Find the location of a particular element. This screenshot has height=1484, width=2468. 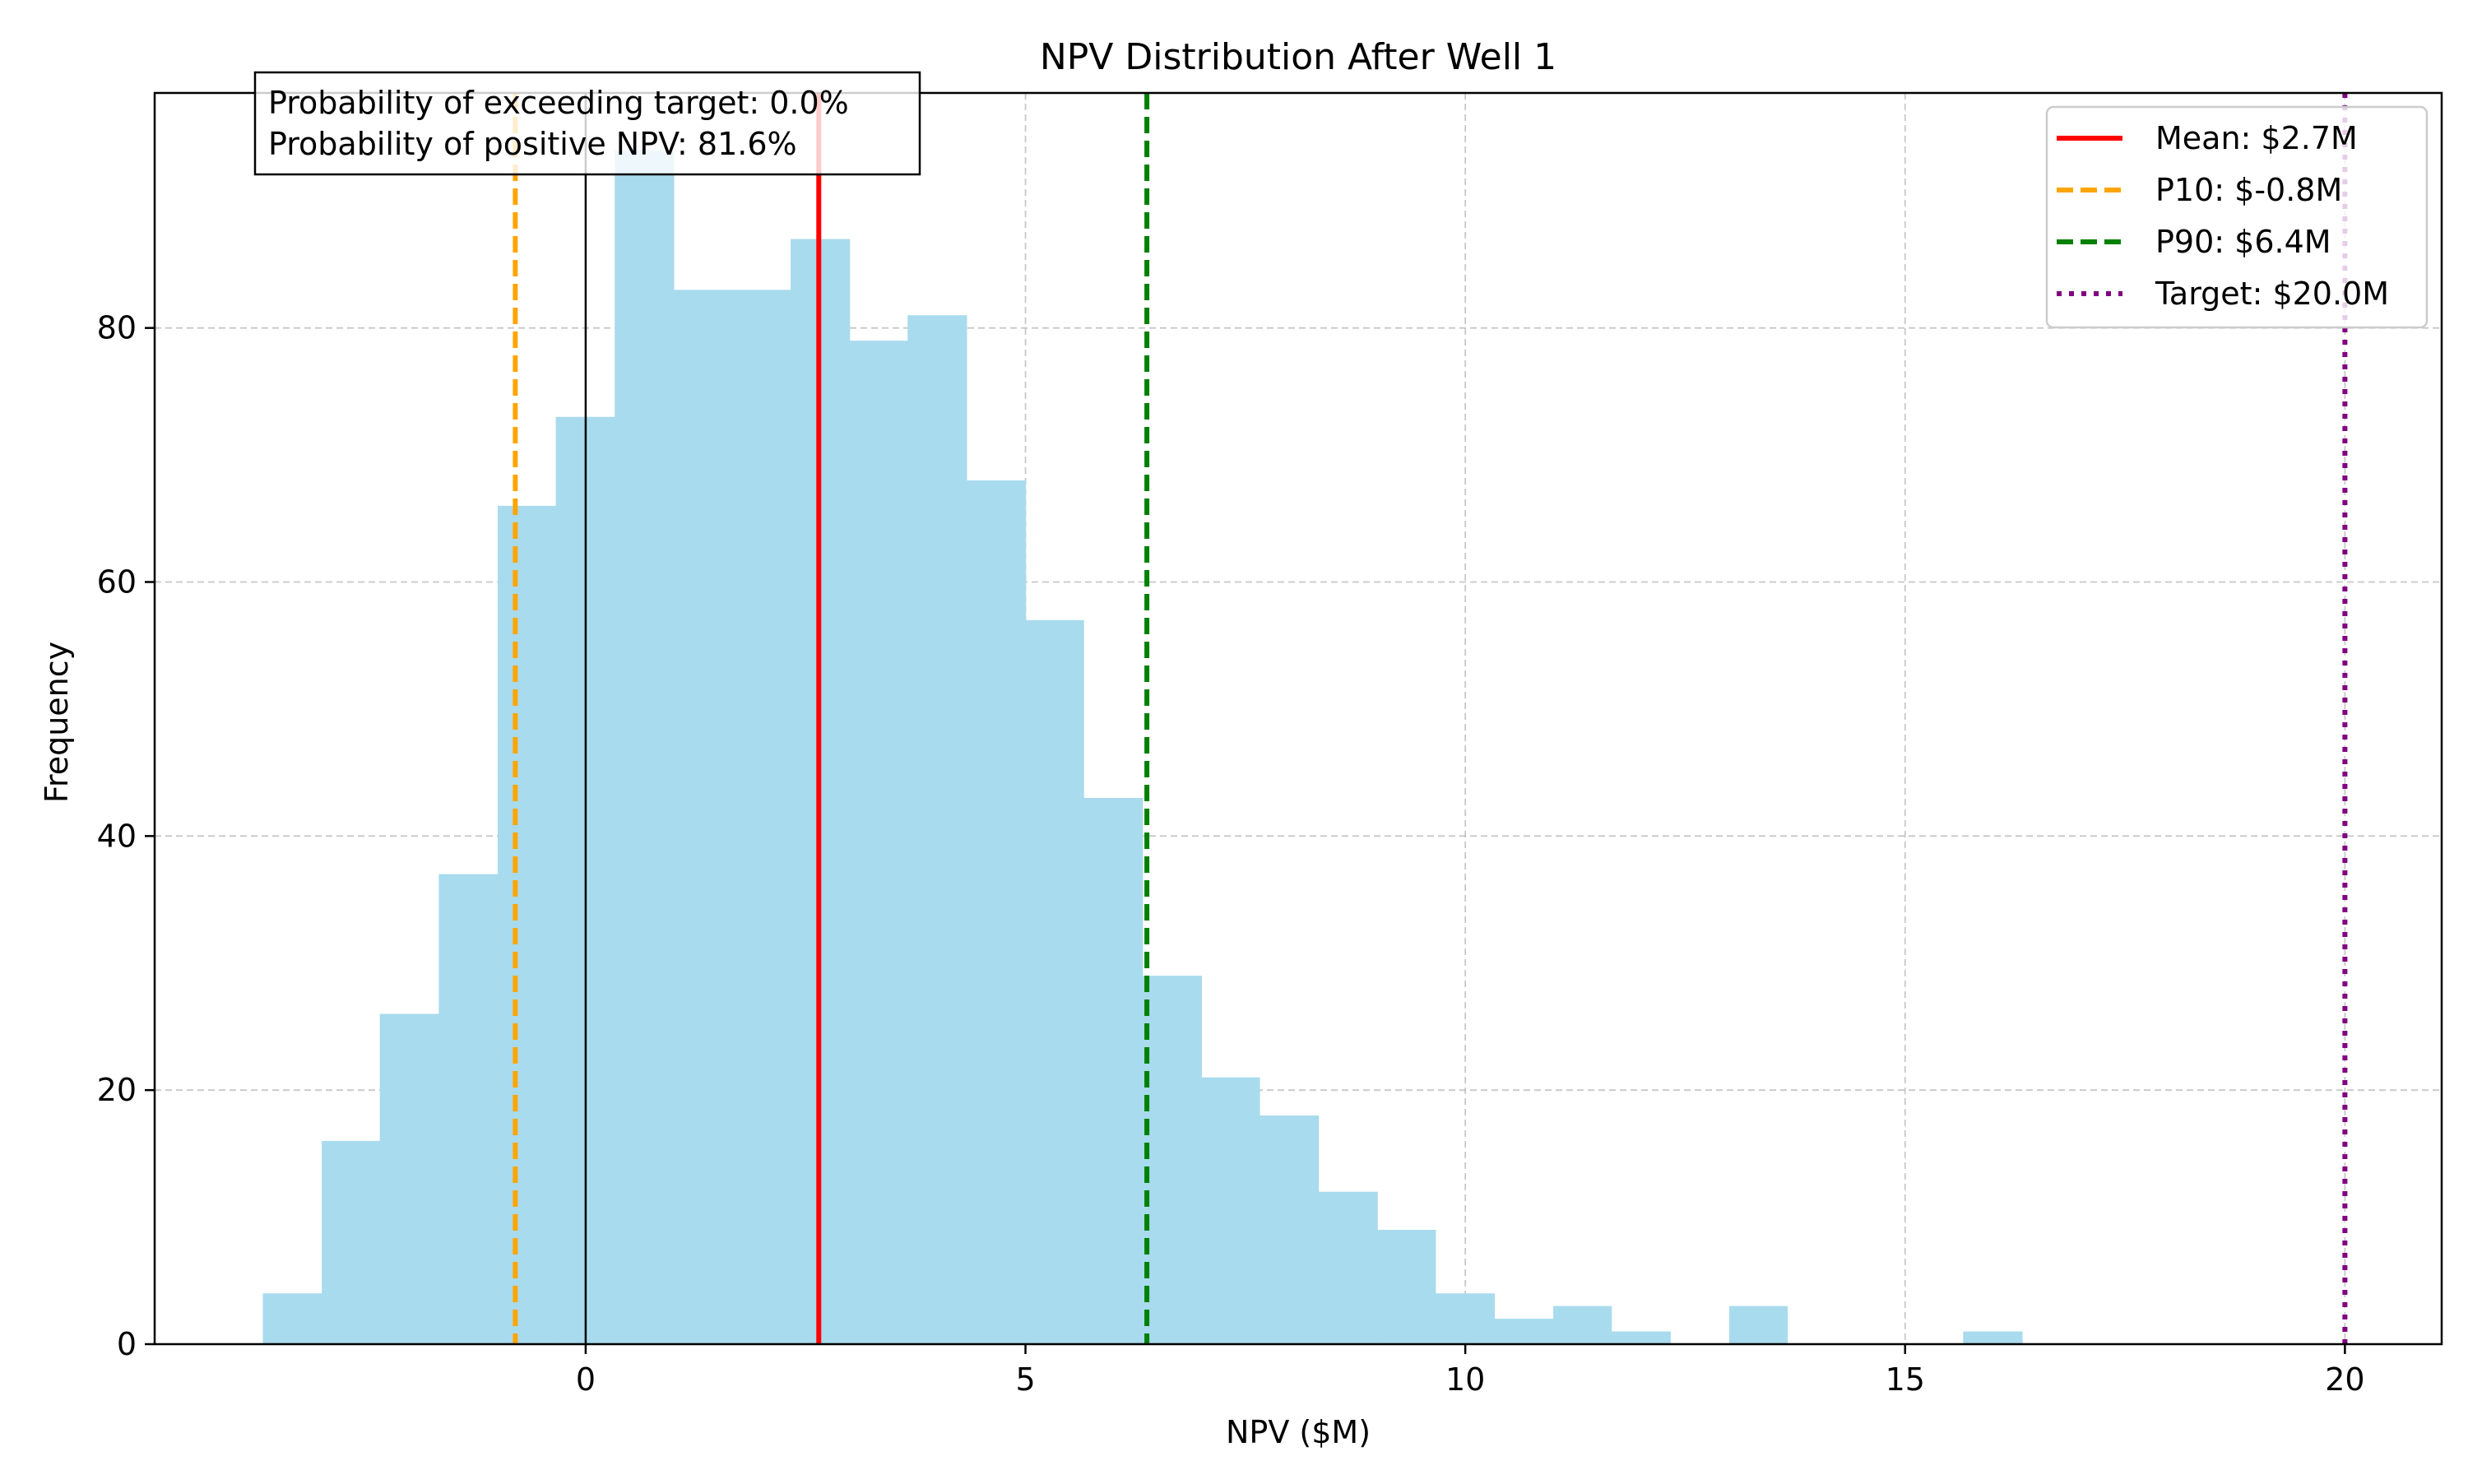

x-axis-label: NPV ($M) is located at coordinates (1298, 1432).